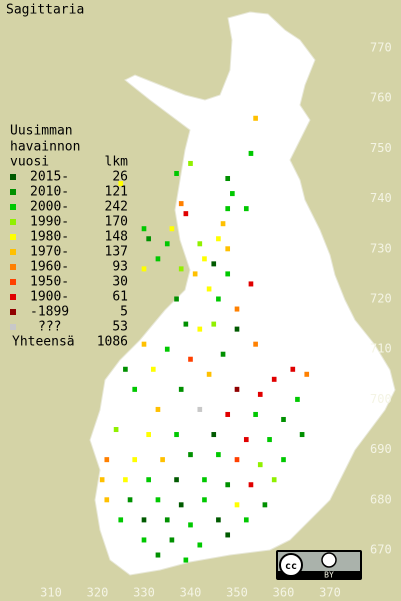 This screenshot has width=401, height=601. What do you see at coordinates (381, 299) in the screenshot?
I see `y-tick-label: 720` at bounding box center [381, 299].